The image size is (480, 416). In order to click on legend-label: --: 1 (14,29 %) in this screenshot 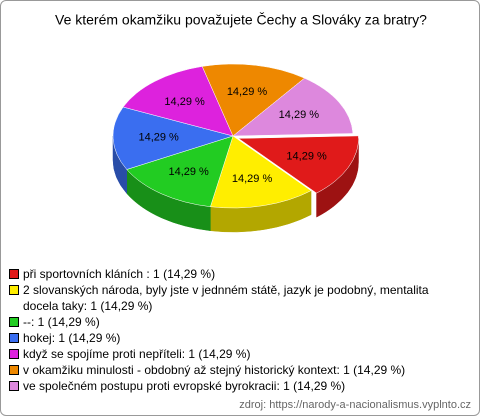, I will do `click(61, 322)`.